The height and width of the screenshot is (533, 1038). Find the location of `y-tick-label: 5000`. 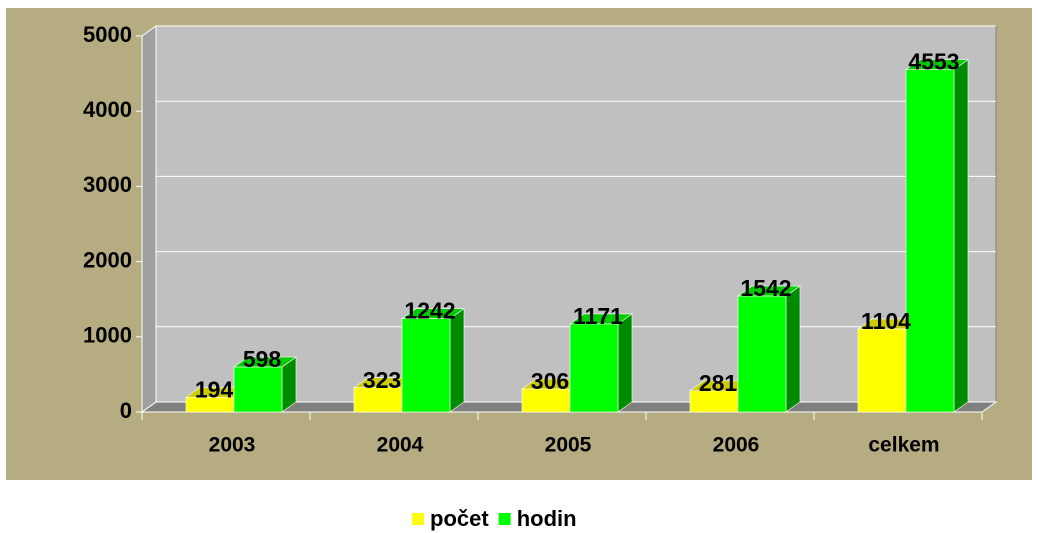

y-tick-label: 5000 is located at coordinates (107, 34).